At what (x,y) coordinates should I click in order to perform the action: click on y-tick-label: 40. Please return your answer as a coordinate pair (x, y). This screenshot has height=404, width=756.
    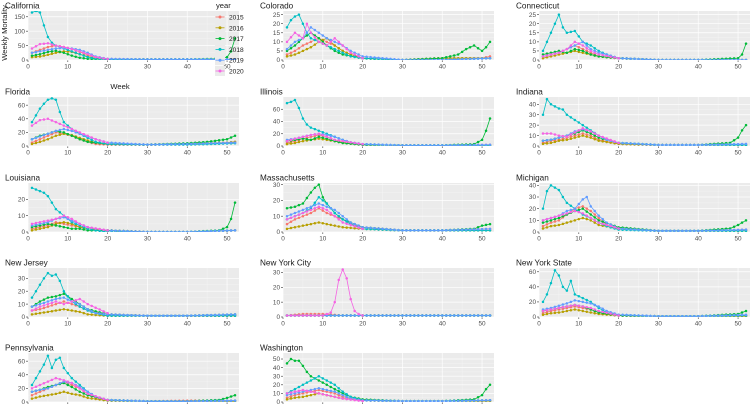
    Looking at the image, I should click on (22, 119).